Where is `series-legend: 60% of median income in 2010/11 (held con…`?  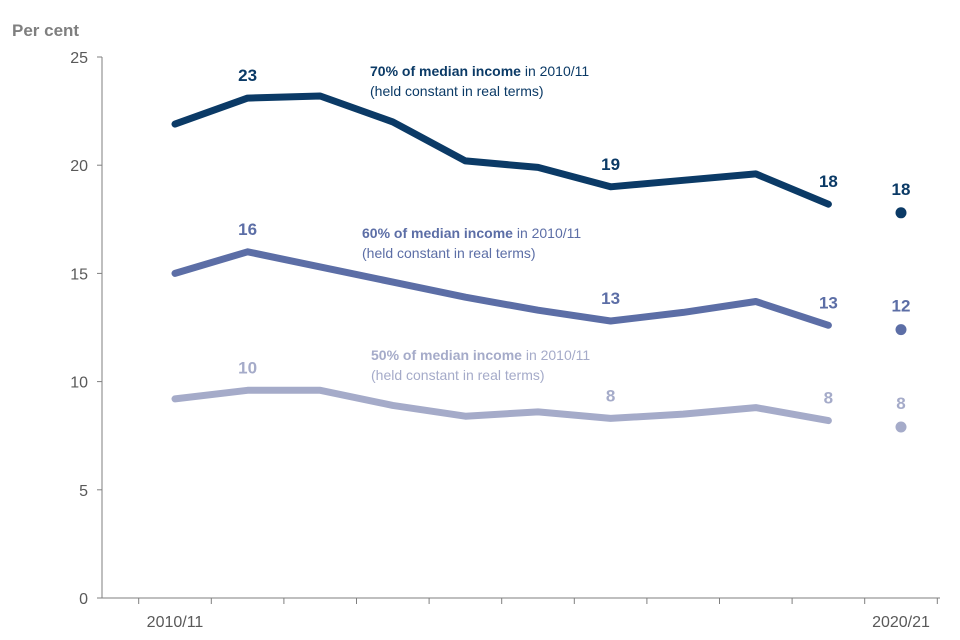 series-legend: 60% of median income in 2010/11 (held con… is located at coordinates (471, 243).